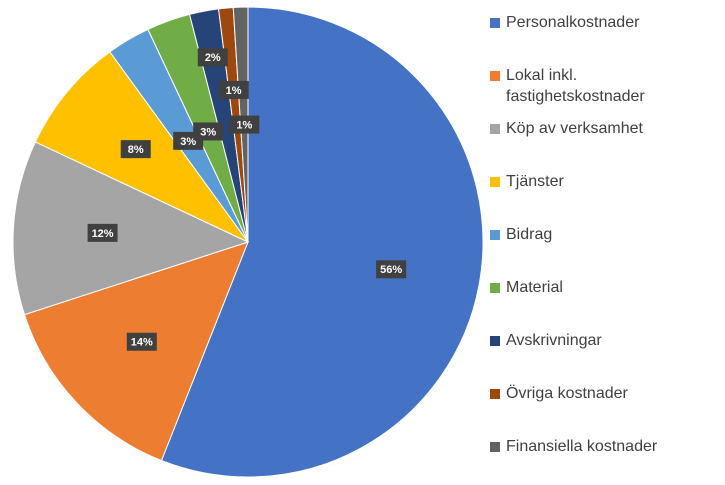 This screenshot has height=485, width=725. I want to click on legend-item: Avskrivningar, so click(595, 340).